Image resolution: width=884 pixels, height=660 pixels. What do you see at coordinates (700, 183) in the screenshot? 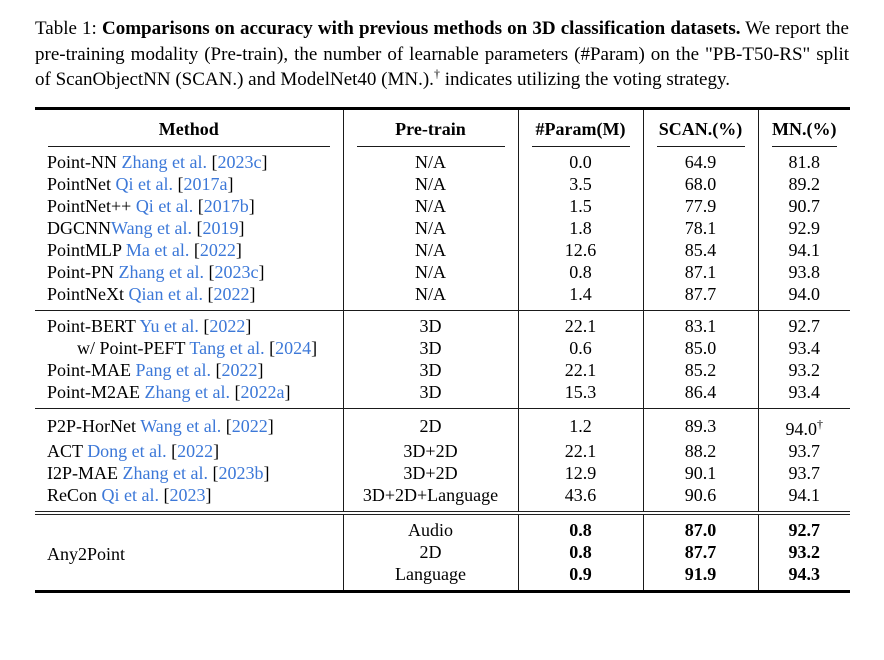
I see `scan-cell: 68.0` at bounding box center [700, 183].